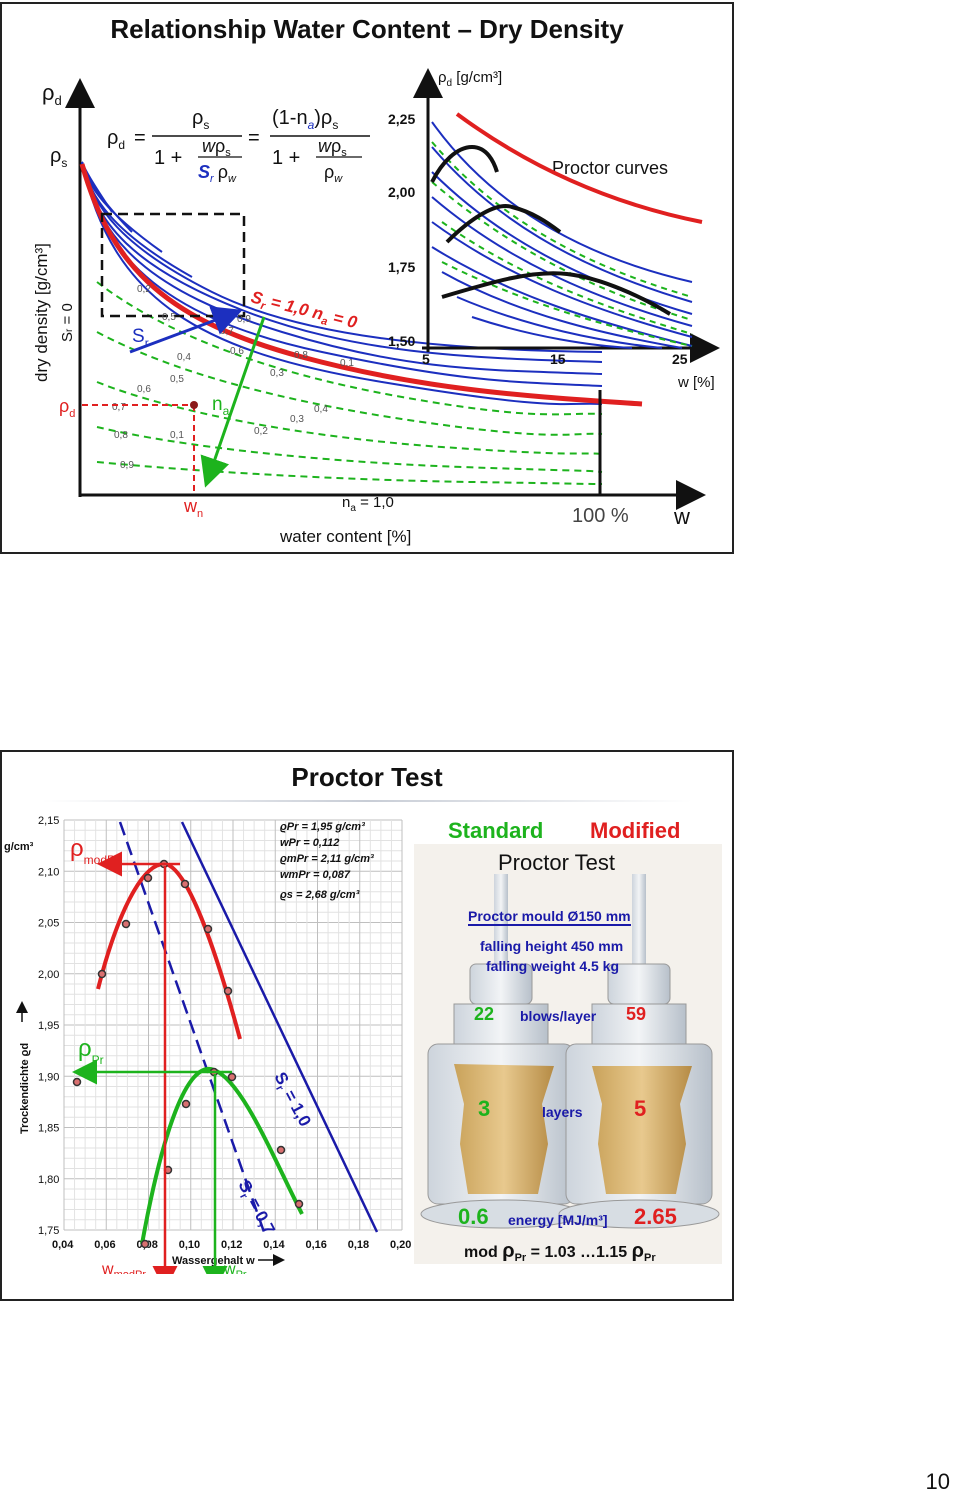  I want to click on na-arrow-label: na, so click(221, 406).